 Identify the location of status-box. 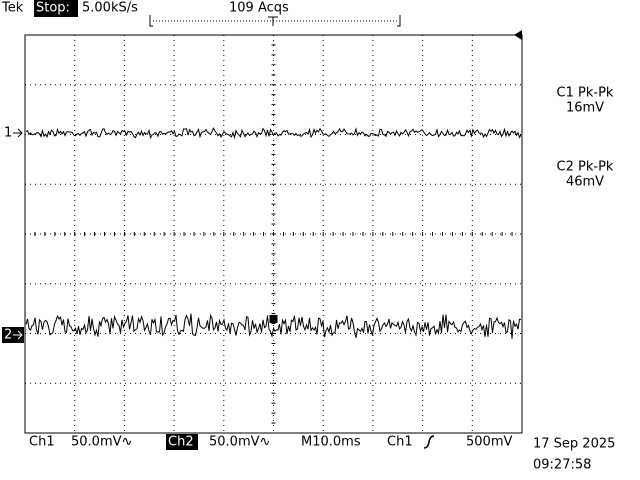
(56, 8).